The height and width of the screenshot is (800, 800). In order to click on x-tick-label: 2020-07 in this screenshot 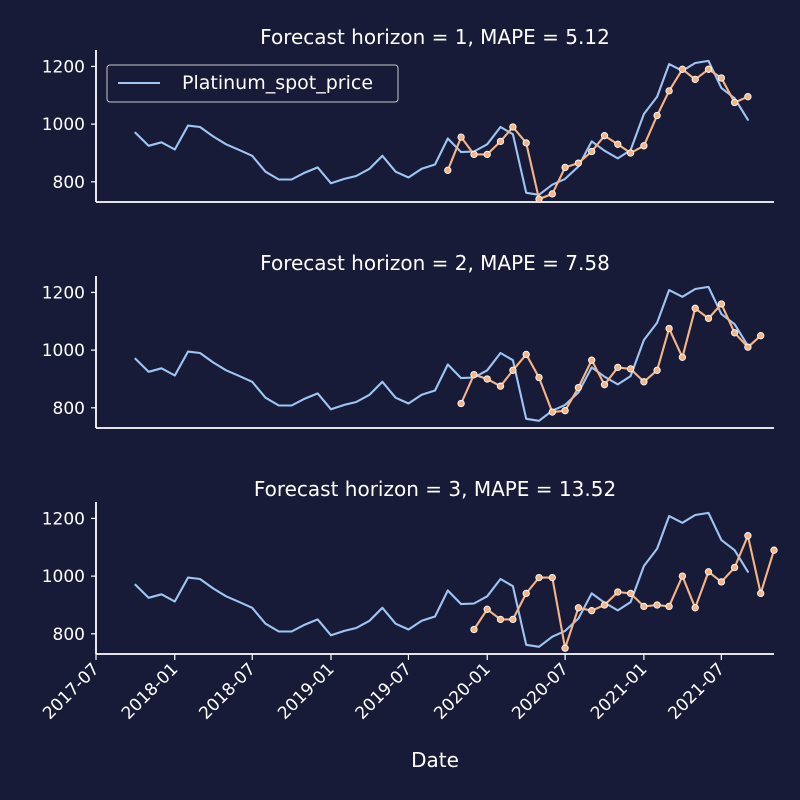, I will do `click(540, 691)`.